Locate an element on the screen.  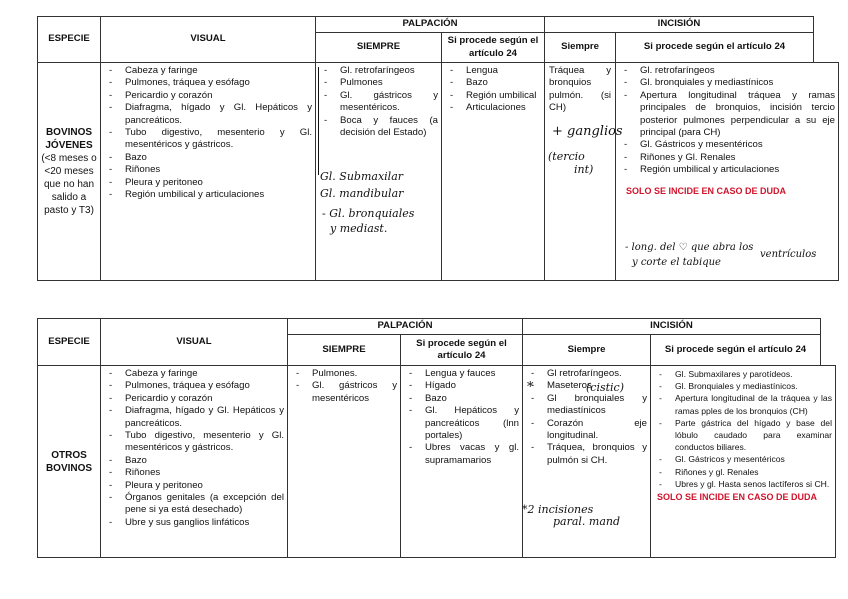
handwritten-note: - long. del ♡ que abra los is located at coordinates (689, 247).